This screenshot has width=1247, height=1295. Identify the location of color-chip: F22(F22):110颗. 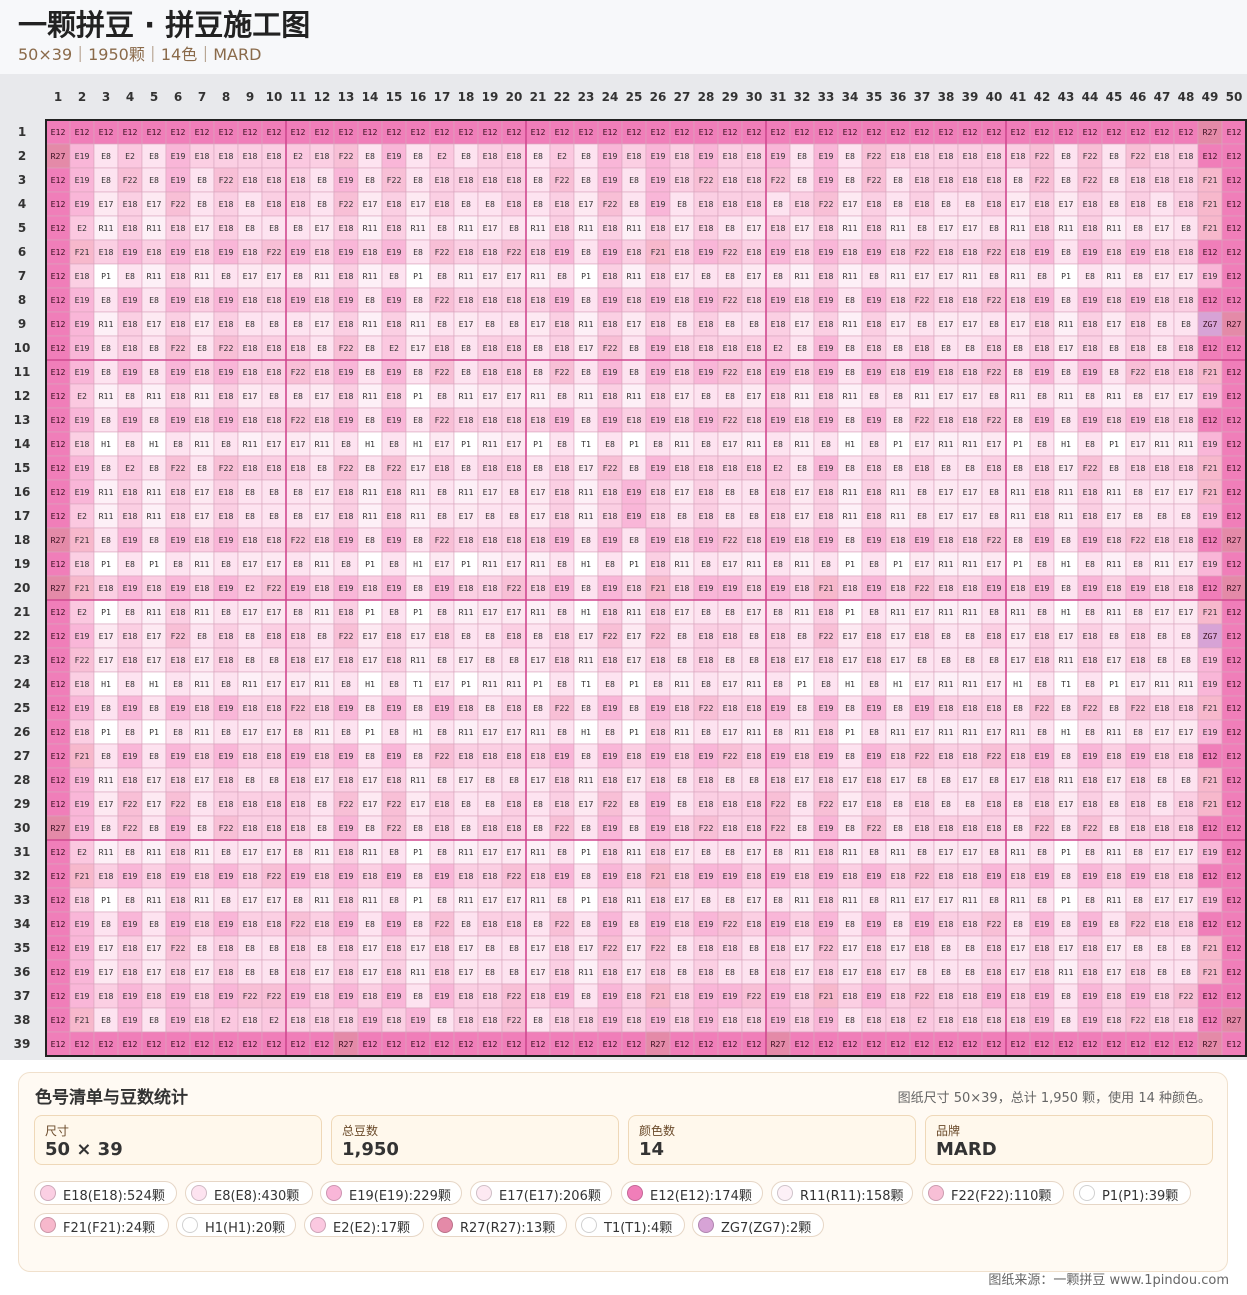
(993, 1193).